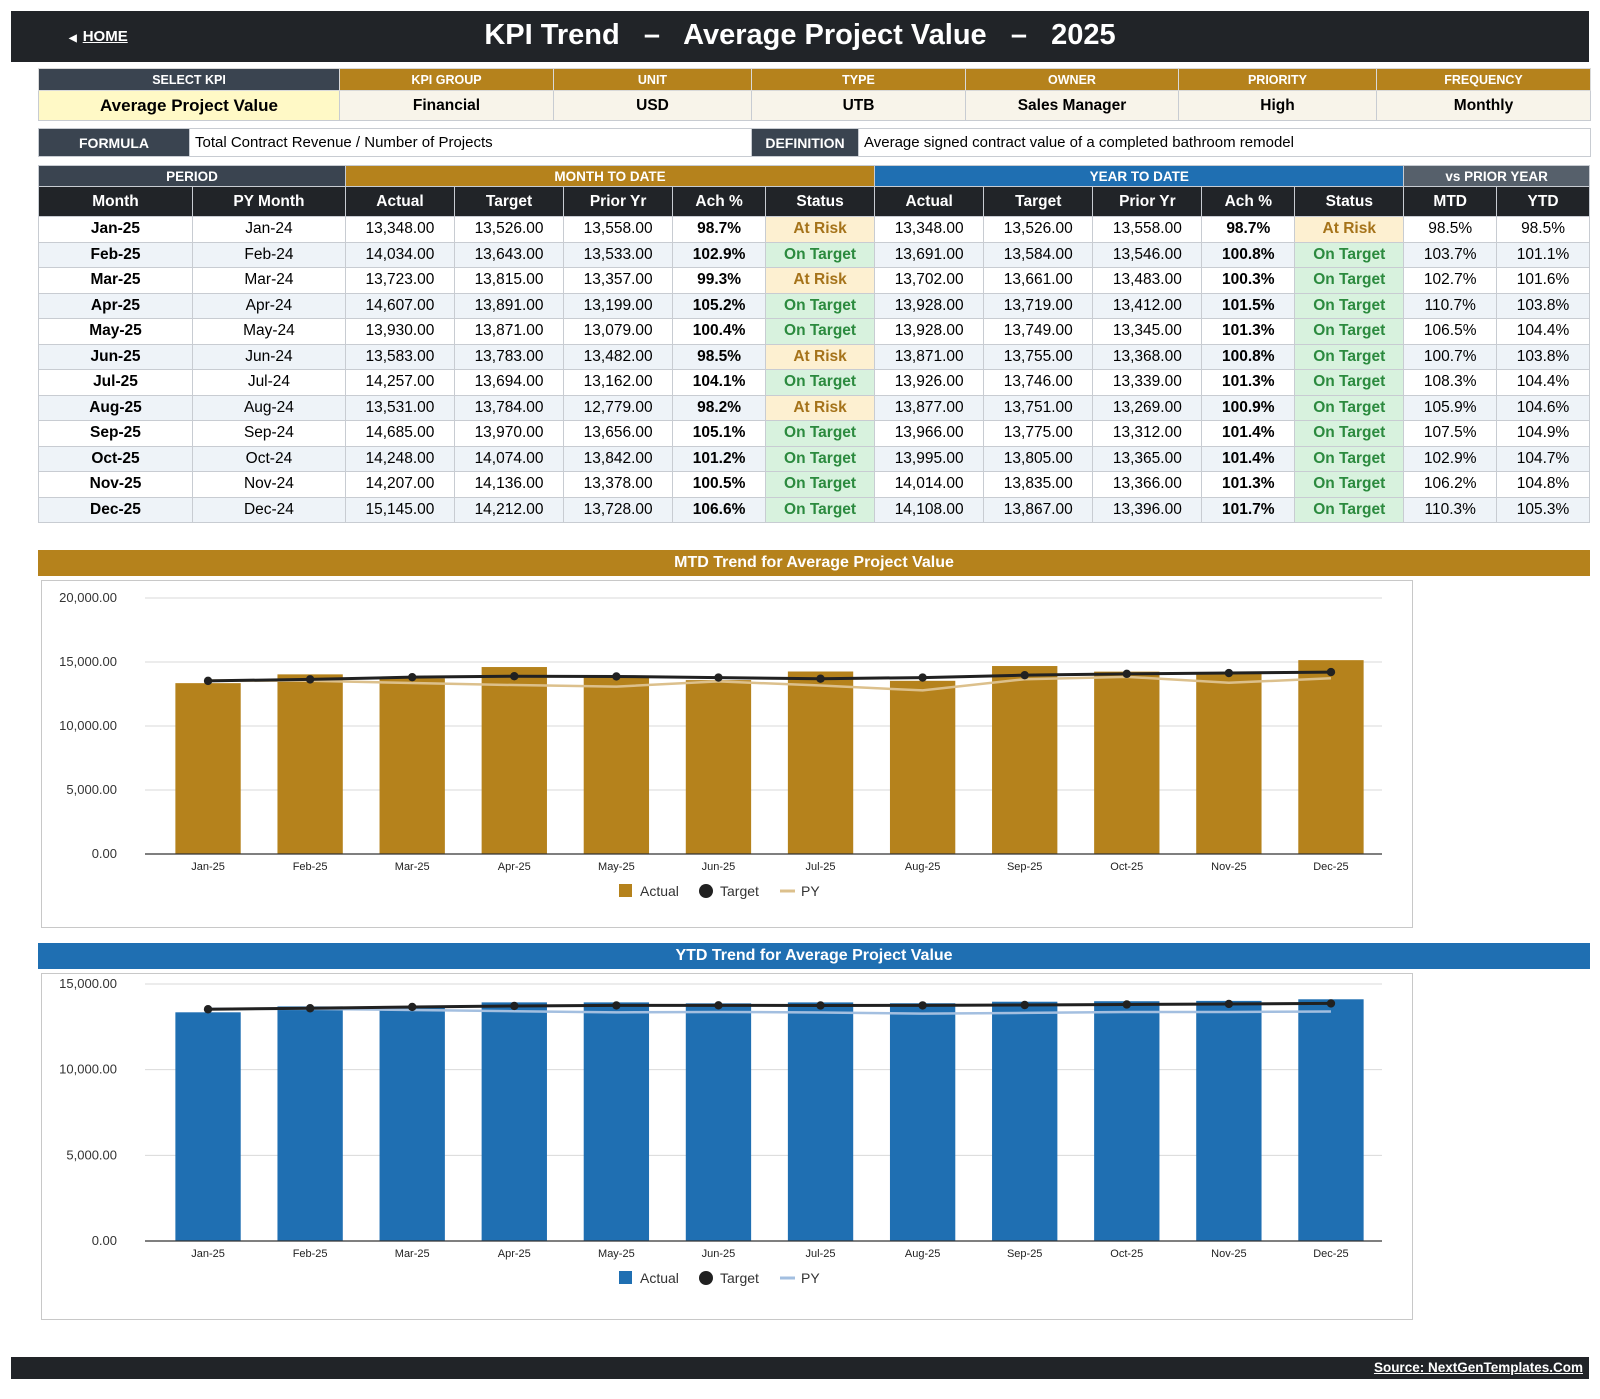 Image resolution: width=1600 pixels, height=1399 pixels. What do you see at coordinates (1248, 201) in the screenshot?
I see `col-ytd-ach: Ach %` at bounding box center [1248, 201].